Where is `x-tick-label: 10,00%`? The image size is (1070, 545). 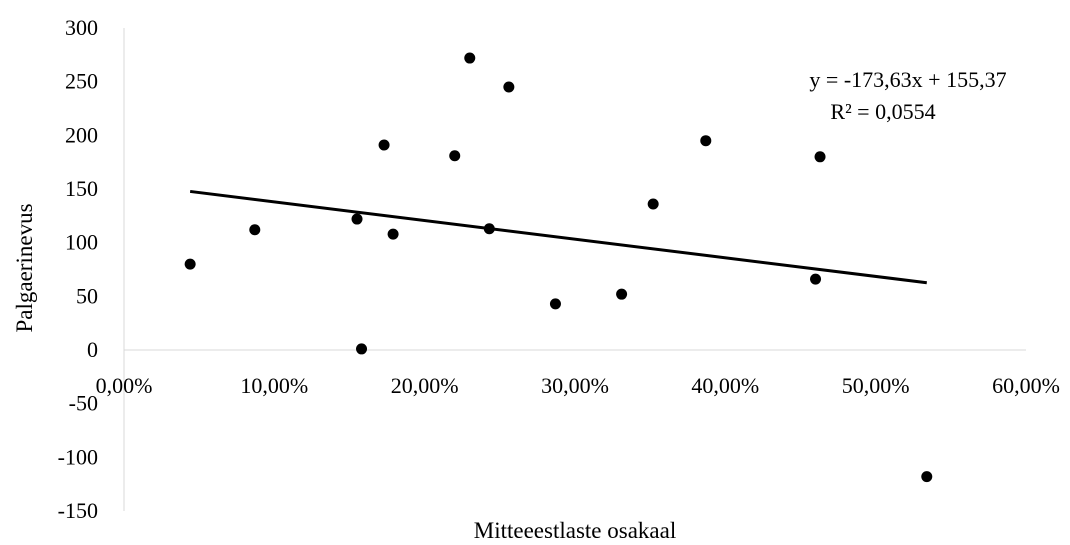
x-tick-label: 10,00% is located at coordinates (274, 385).